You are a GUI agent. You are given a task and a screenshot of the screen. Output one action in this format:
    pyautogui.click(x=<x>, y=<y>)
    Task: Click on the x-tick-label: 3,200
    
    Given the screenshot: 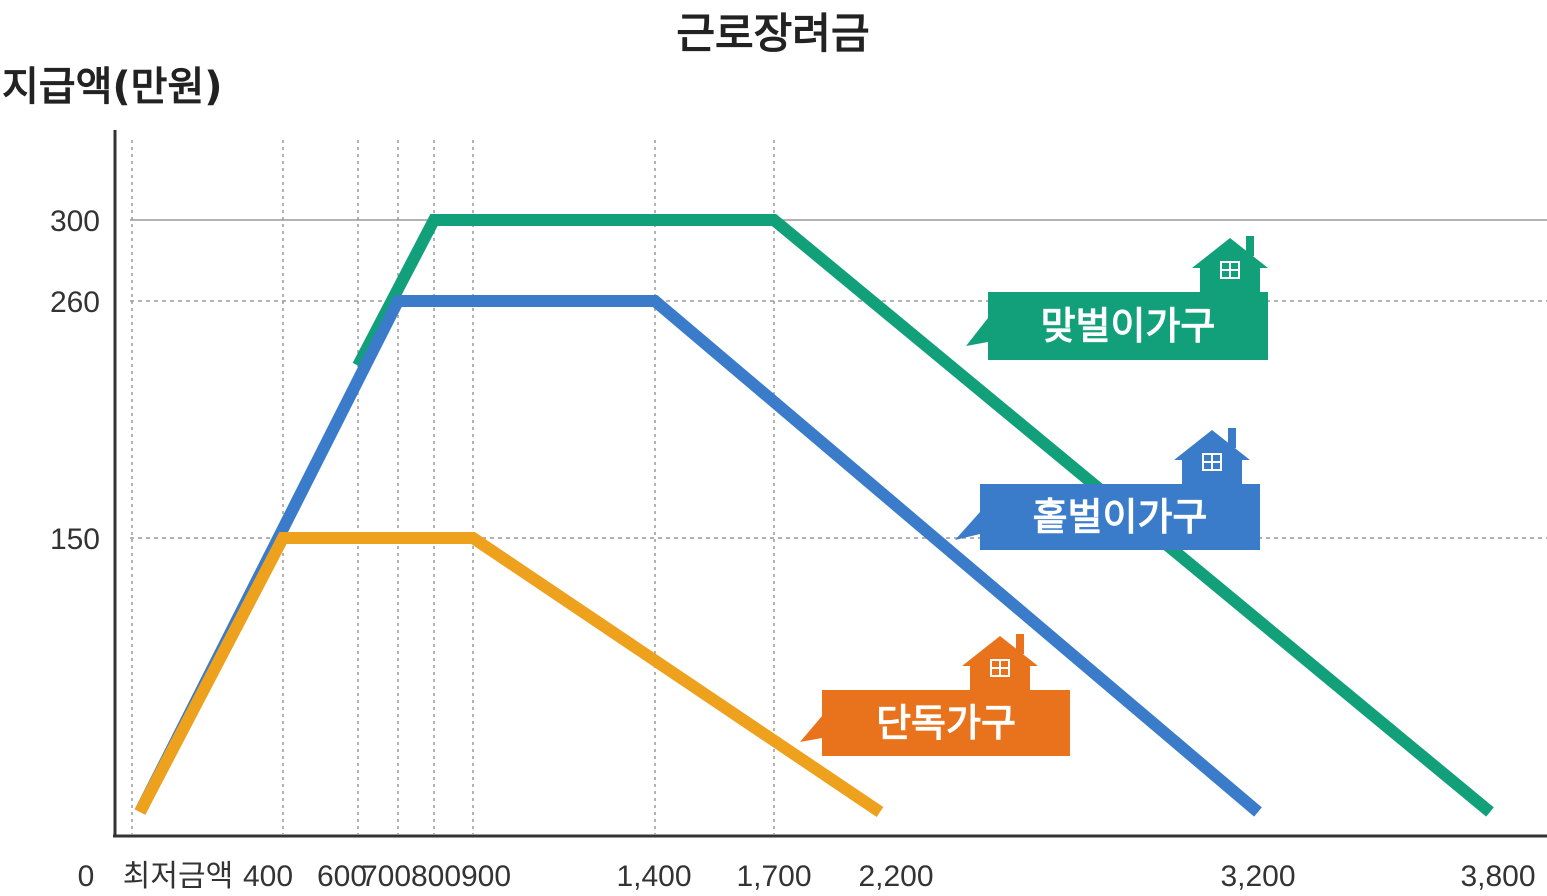 What is the action you would take?
    pyautogui.click(x=1257, y=876)
    